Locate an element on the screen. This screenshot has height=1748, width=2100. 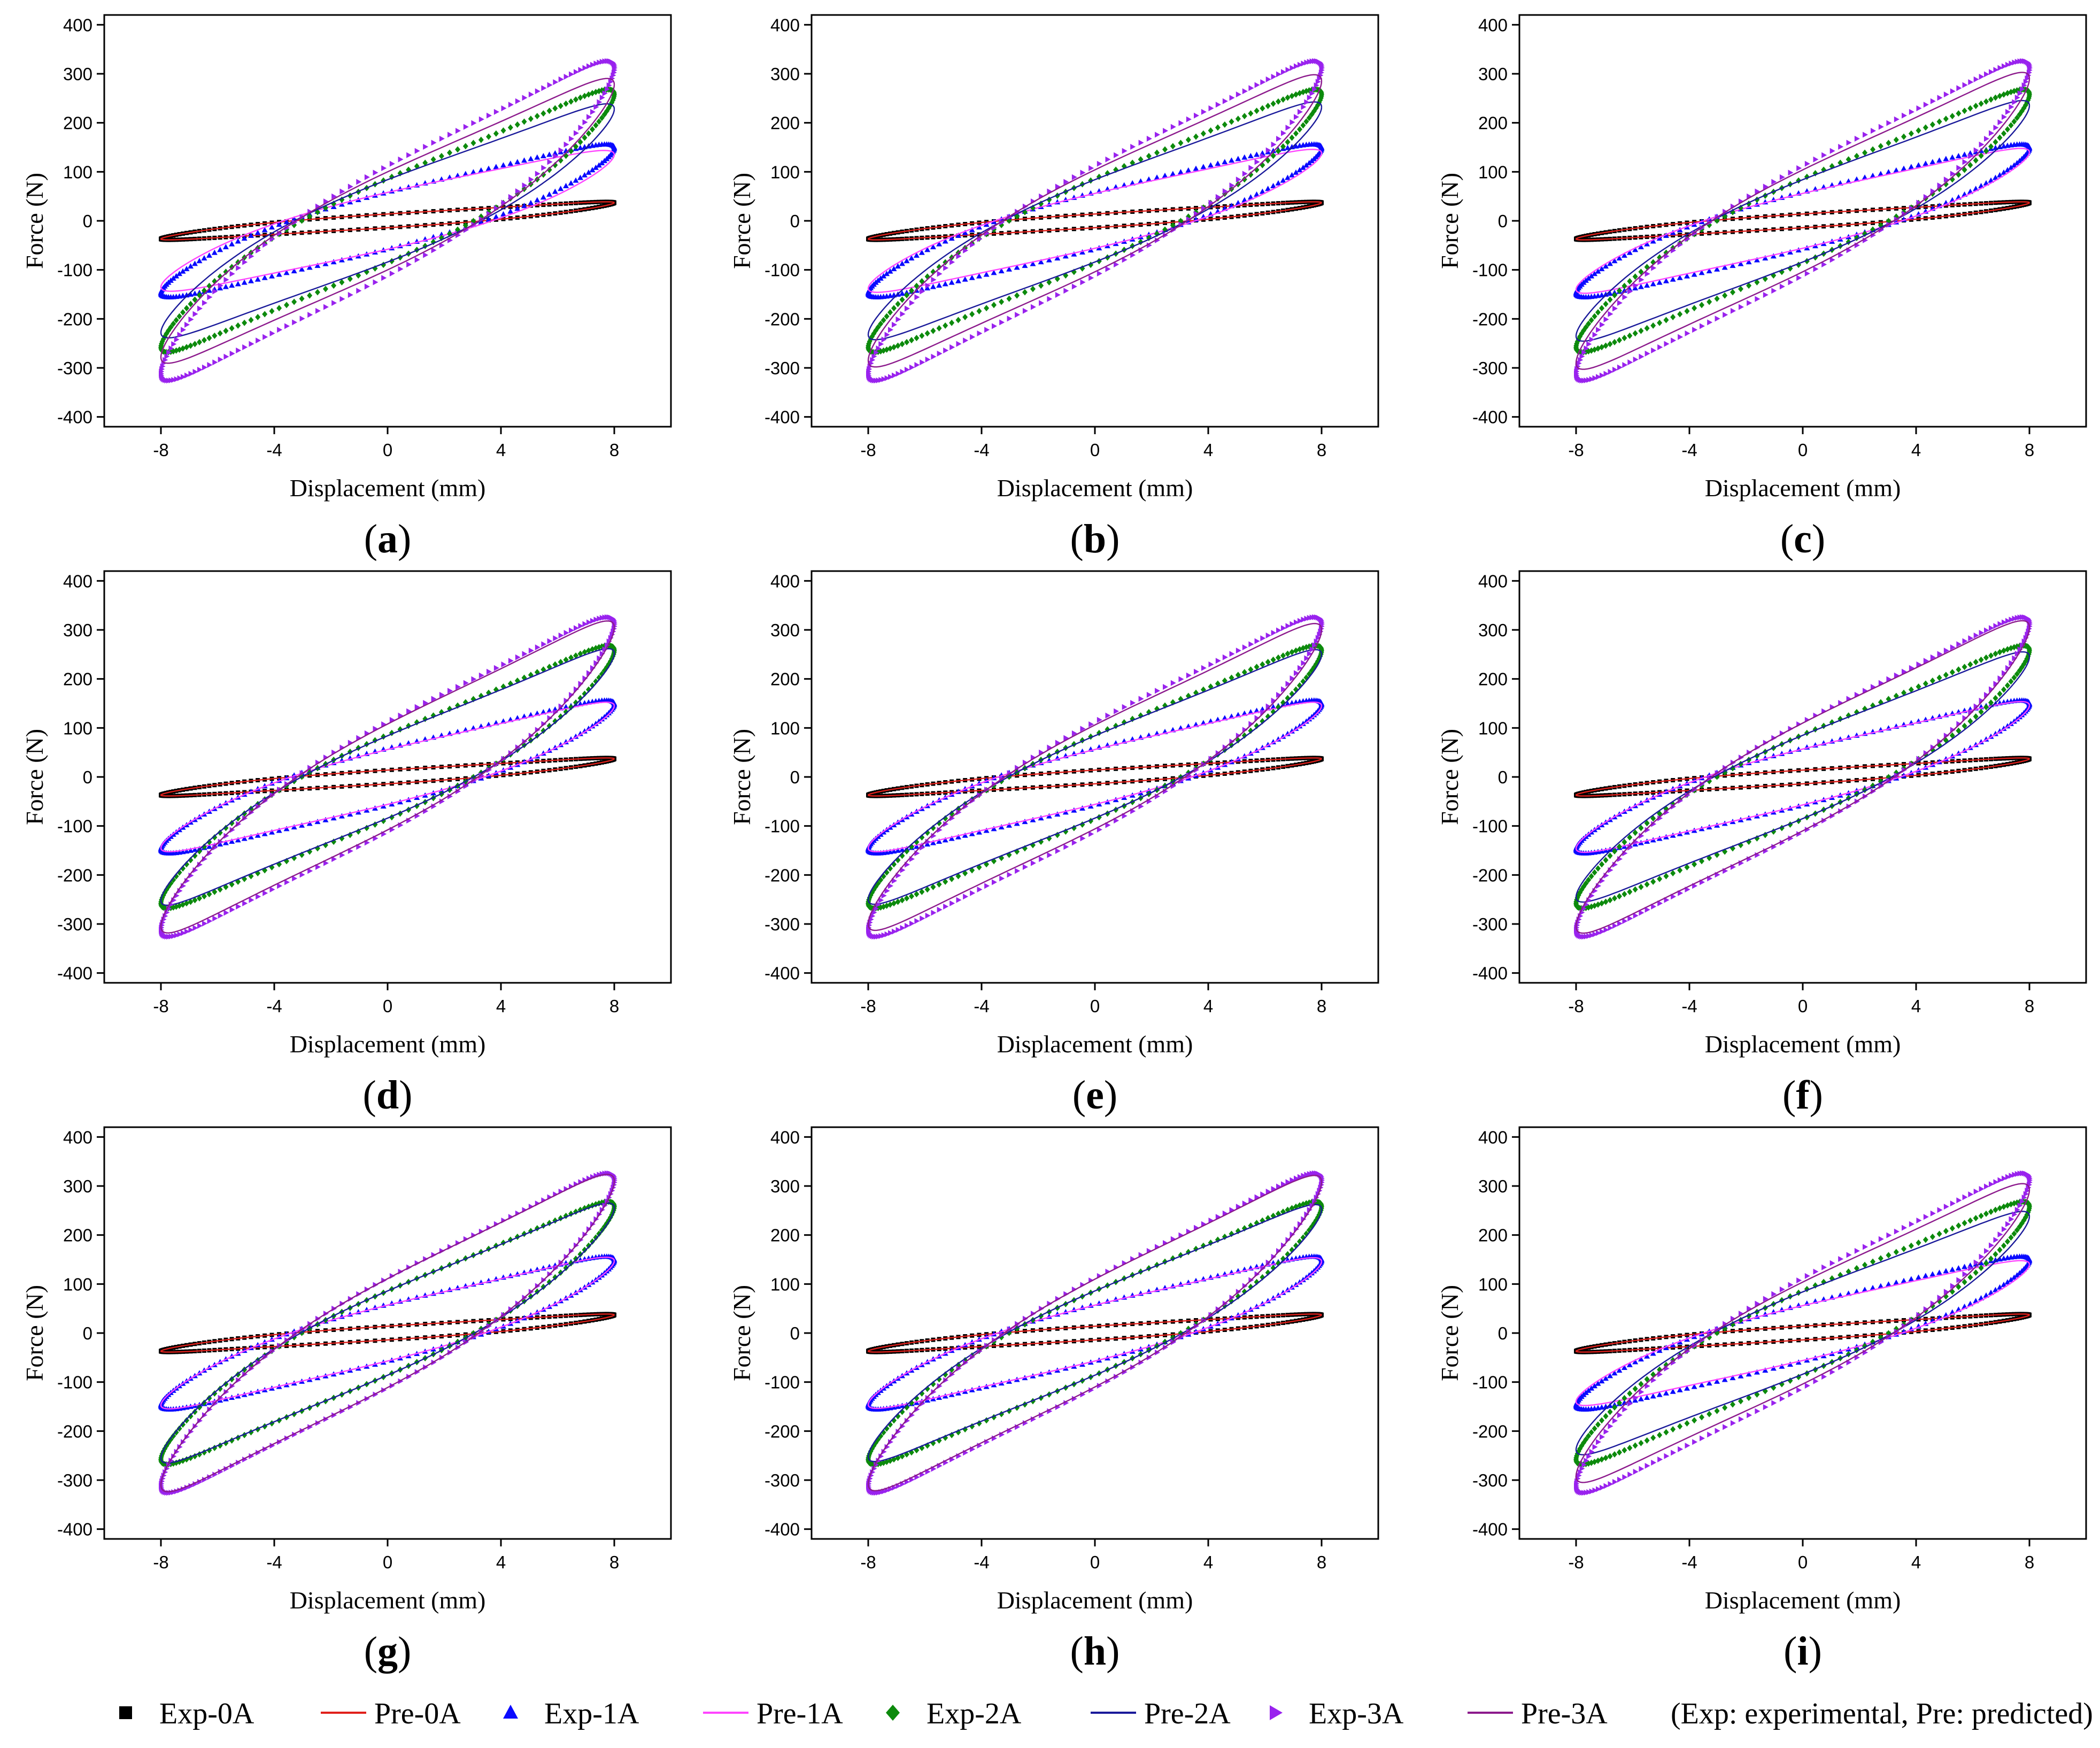
y-axis-label: Force (N) is located at coordinates (741, 221).